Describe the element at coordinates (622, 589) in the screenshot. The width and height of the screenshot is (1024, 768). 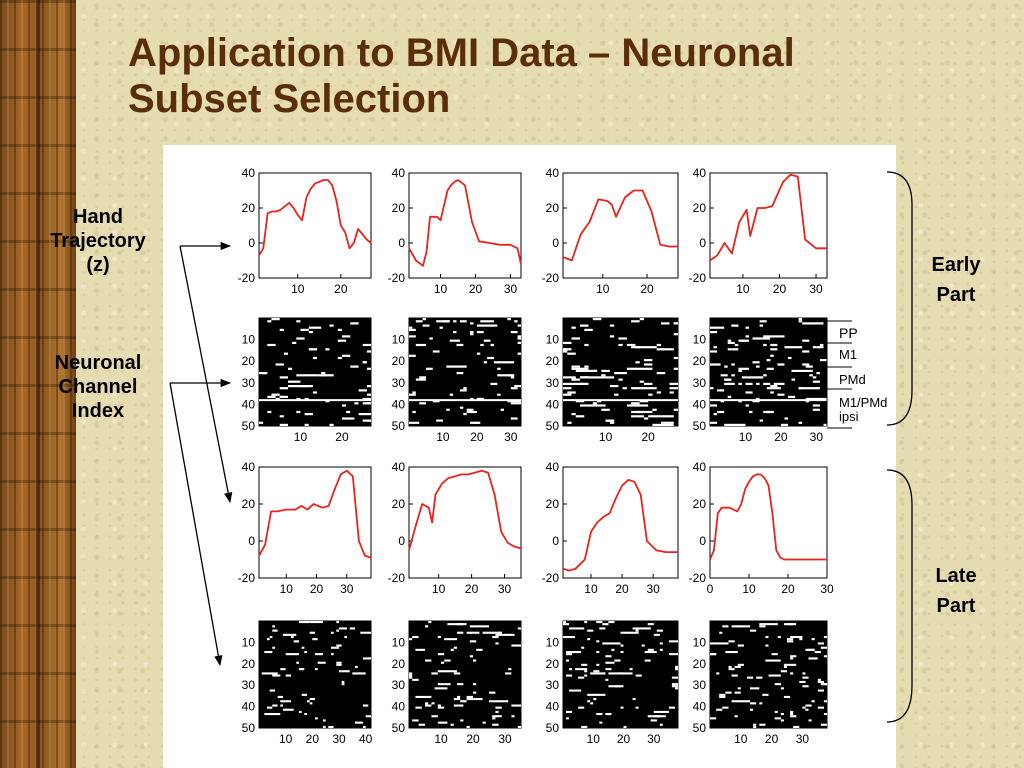
I see `xtick-label: 20` at that location.